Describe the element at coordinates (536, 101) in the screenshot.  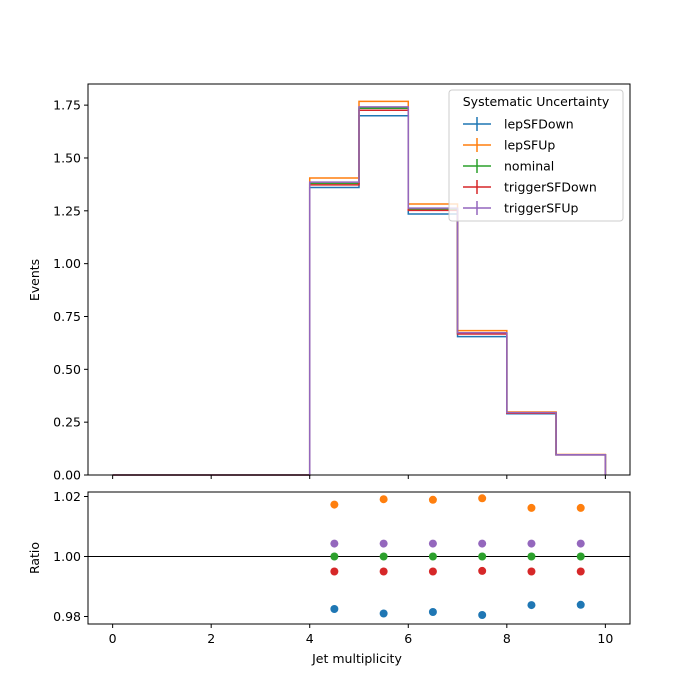
I see `legend-title: Systematic Uncertainty` at that location.